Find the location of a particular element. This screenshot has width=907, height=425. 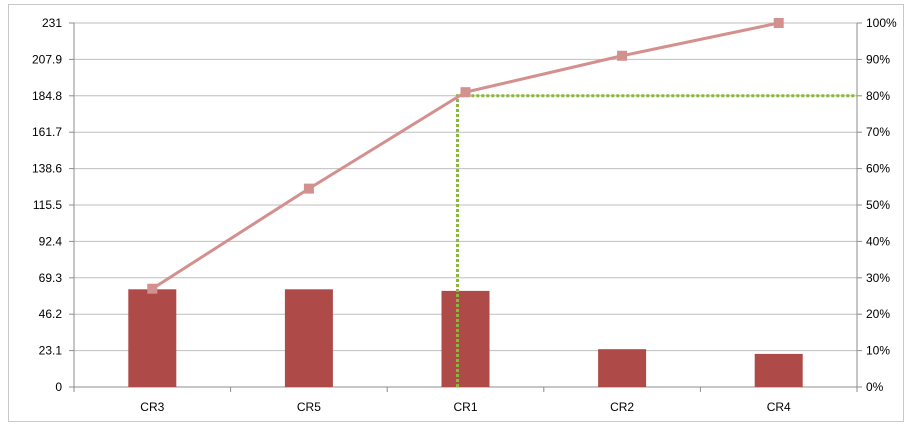

right-tick-label: 40% is located at coordinates (878, 241).